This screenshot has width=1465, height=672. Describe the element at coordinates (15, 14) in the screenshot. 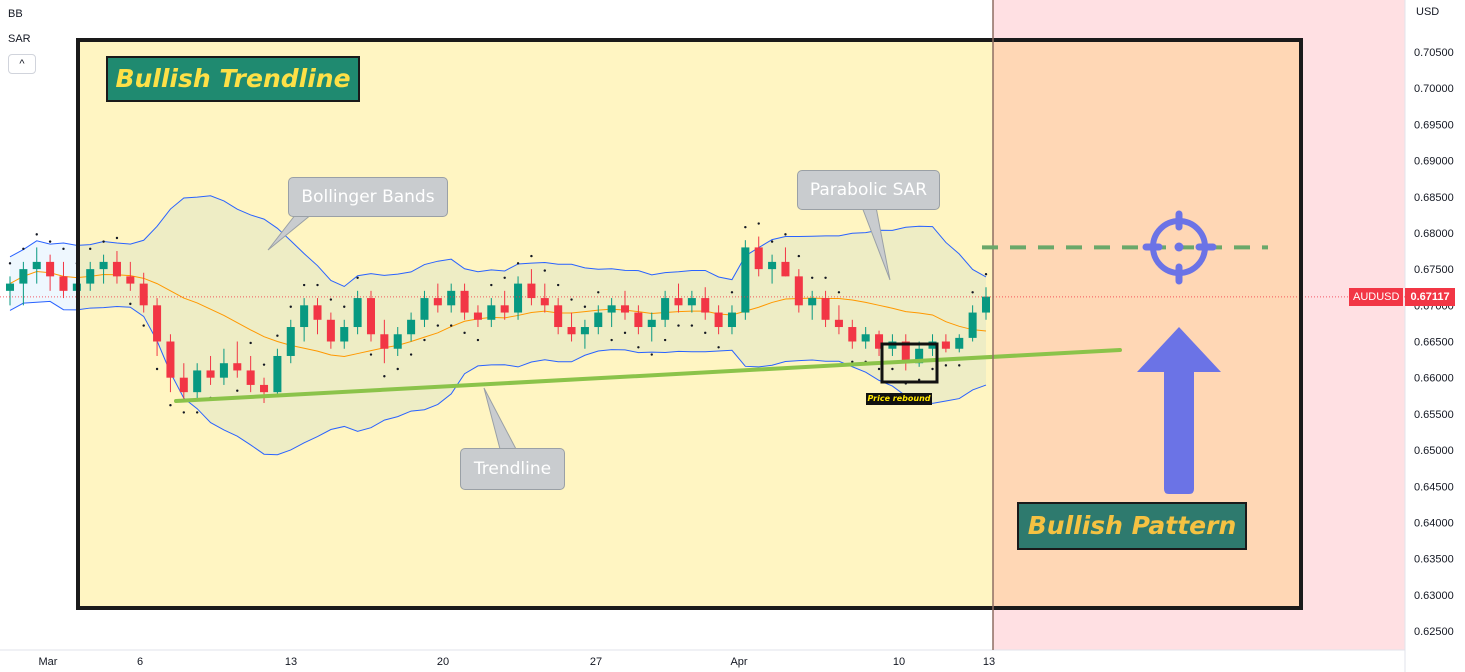

I see `indicator-label-bb: BB` at that location.